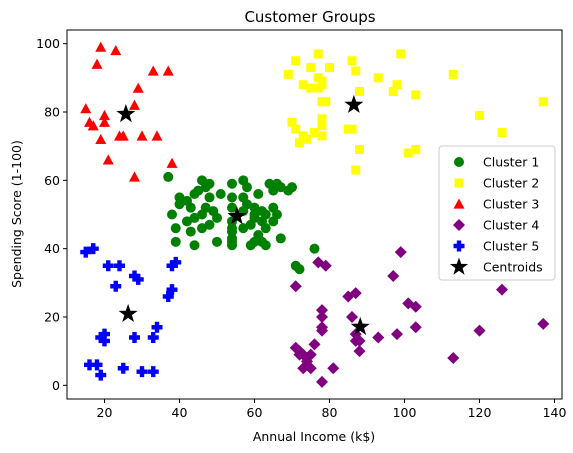 This screenshot has height=453, width=573. I want to click on chart-title: Customer Groups, so click(309, 17).